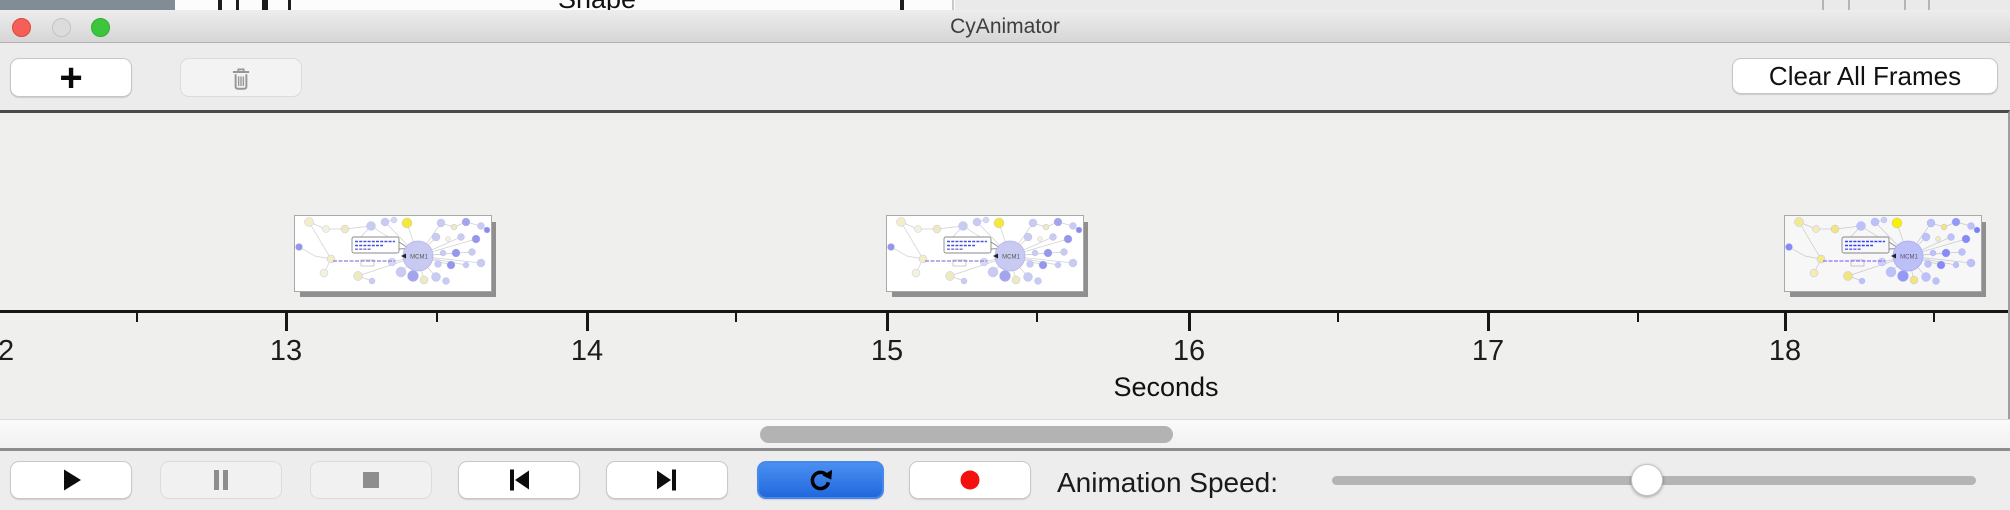 The image size is (2010, 510). Describe the element at coordinates (1005, 5) in the screenshot. I see `background-window-sliver: Shape` at that location.